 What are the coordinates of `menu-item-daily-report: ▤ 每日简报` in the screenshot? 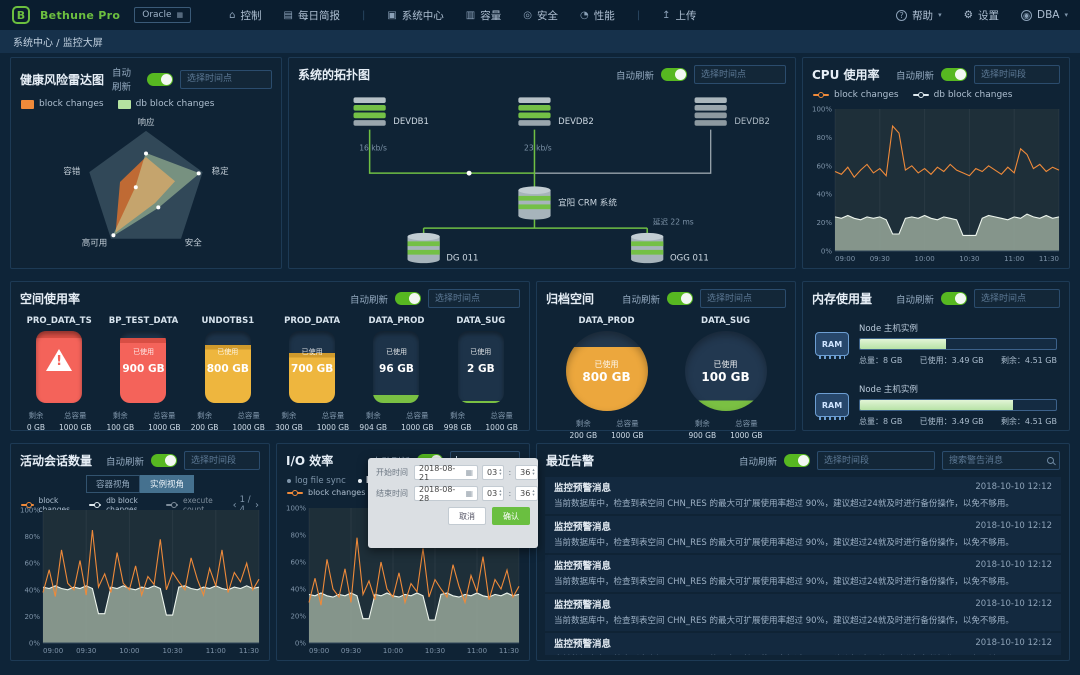 It's located at (311, 15).